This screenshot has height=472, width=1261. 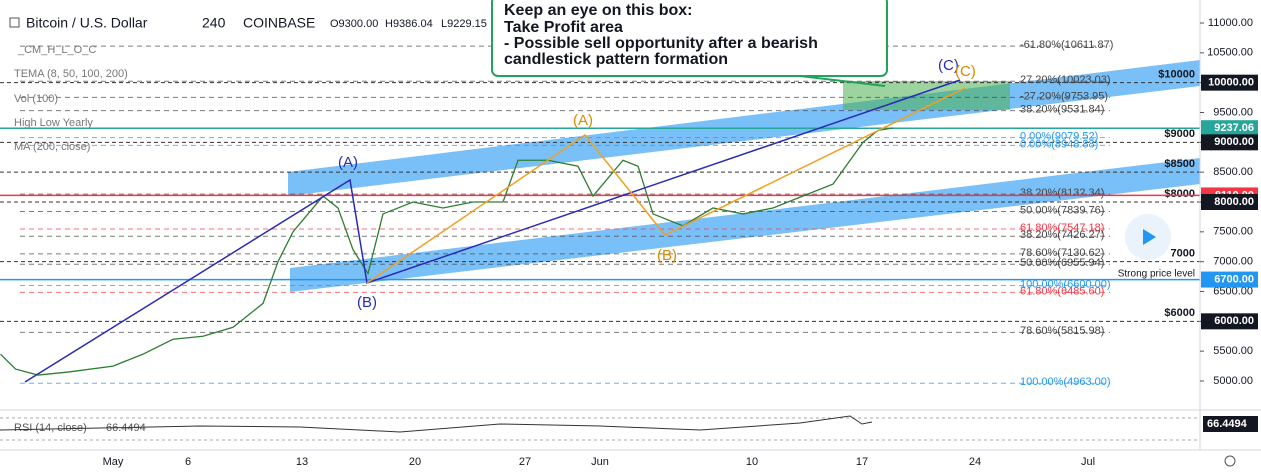 I want to click on fib-label: 78.60%(7130.62), so click(x=1062, y=253).